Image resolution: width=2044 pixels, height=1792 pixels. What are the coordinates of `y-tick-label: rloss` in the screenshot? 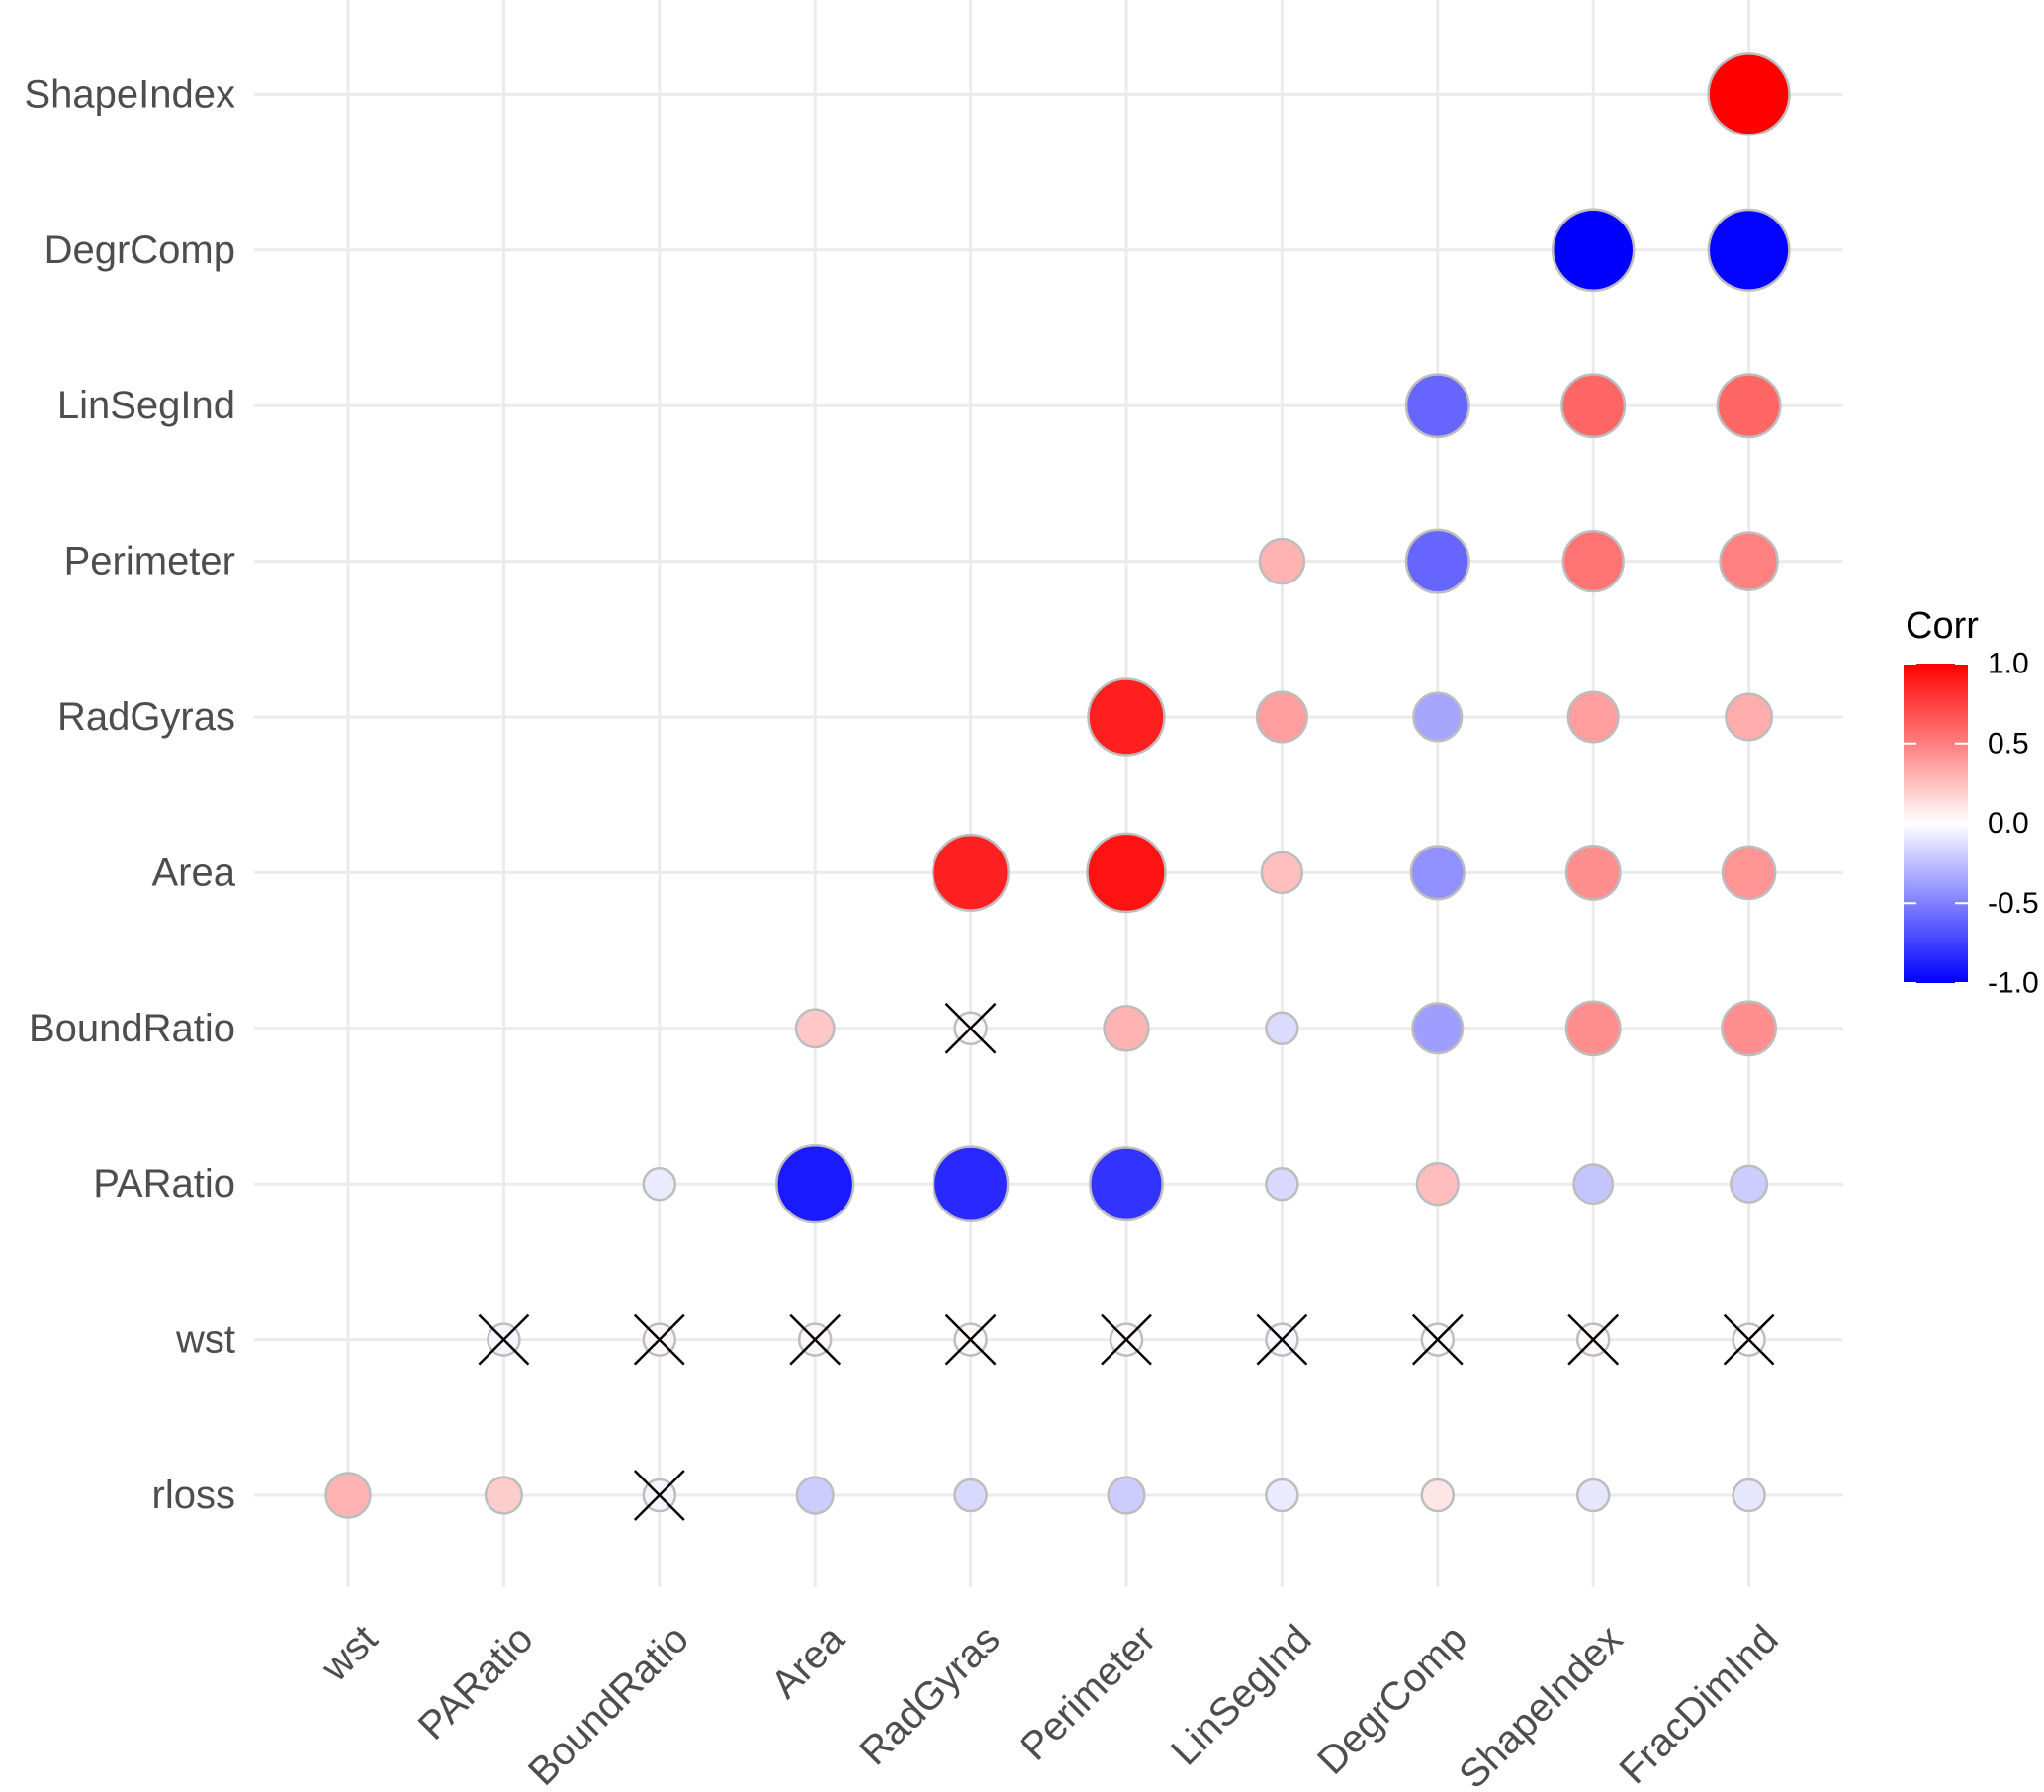 It's located at (193, 1495).